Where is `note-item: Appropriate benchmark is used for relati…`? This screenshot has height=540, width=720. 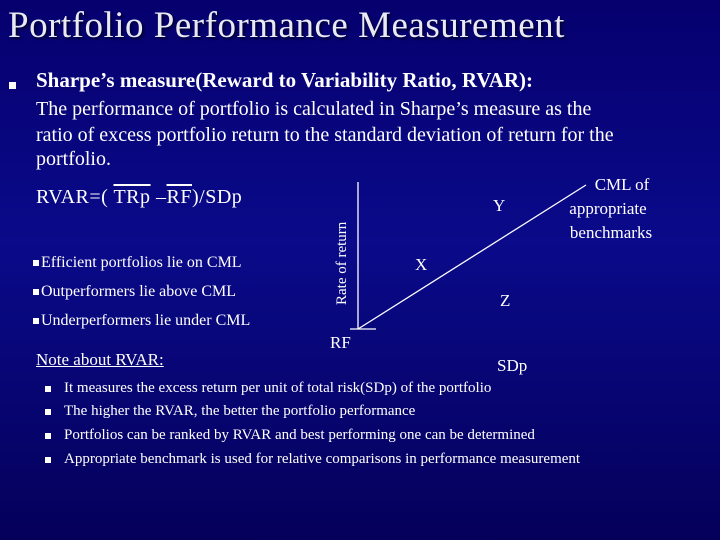 note-item: Appropriate benchmark is used for relati… is located at coordinates (312, 459).